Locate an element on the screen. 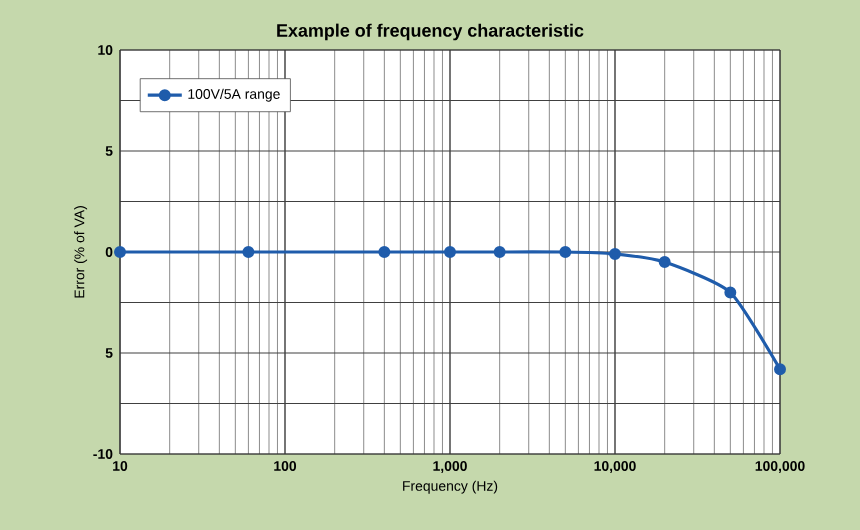 Image resolution: width=860 pixels, height=530 pixels. chart-title: Example of frequency characteristic is located at coordinates (430, 32).